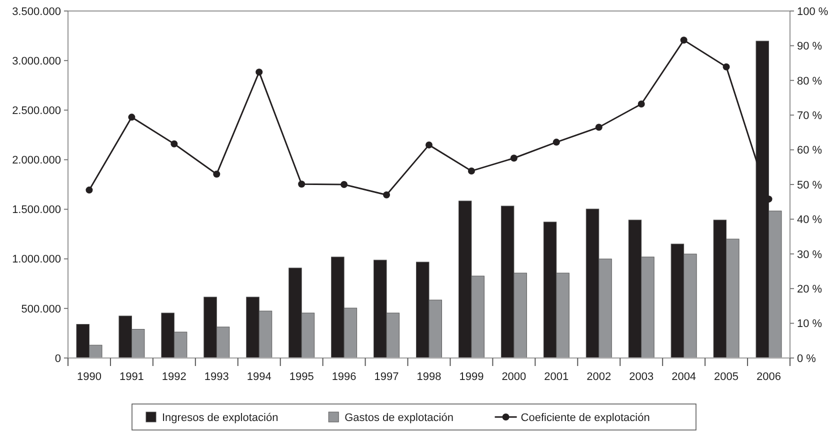 The height and width of the screenshot is (448, 828). Describe the element at coordinates (809, 289) in the screenshot. I see `y2-tick-label: 20 %` at that location.